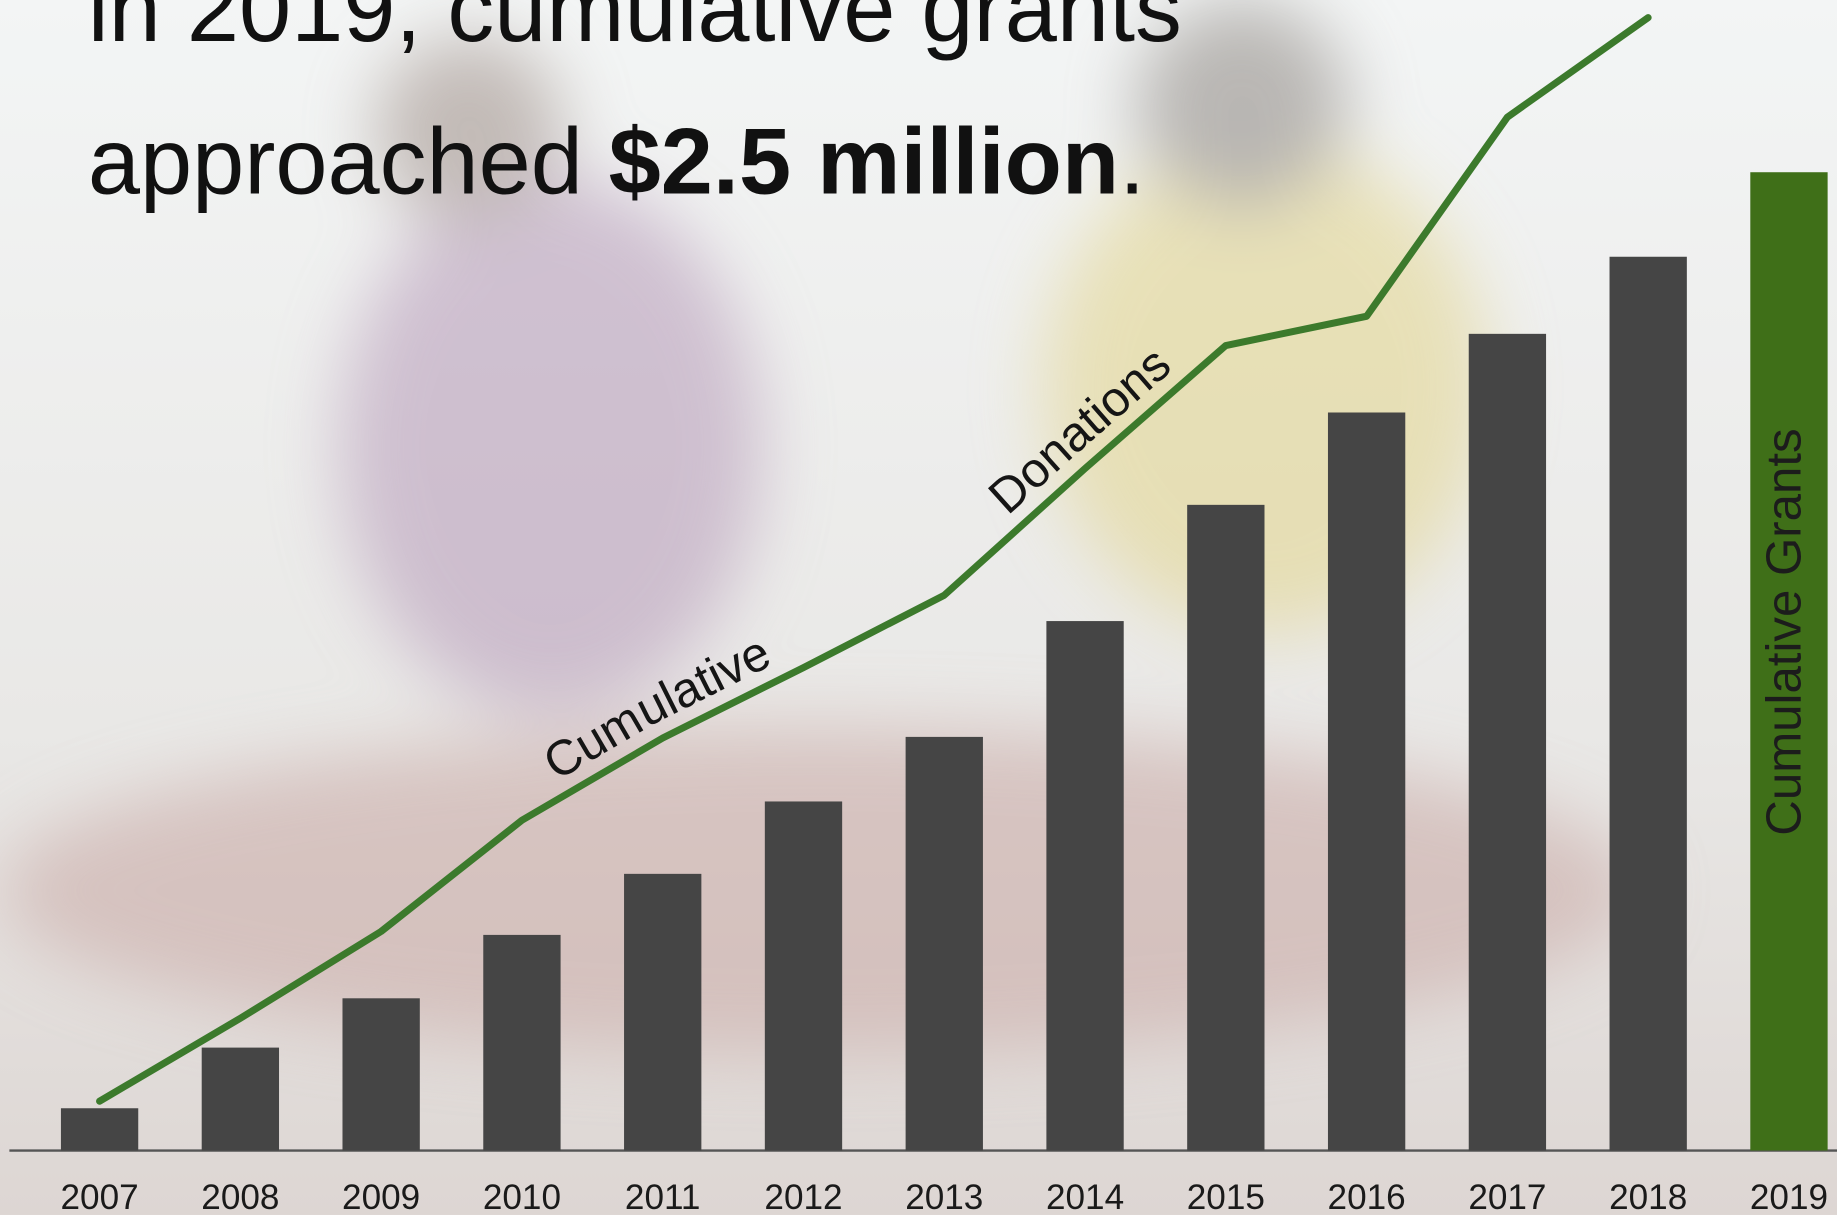 This screenshot has width=1837, height=1215. What do you see at coordinates (1784, 631) in the screenshot?
I see `series-label: Cumulative Grants` at bounding box center [1784, 631].